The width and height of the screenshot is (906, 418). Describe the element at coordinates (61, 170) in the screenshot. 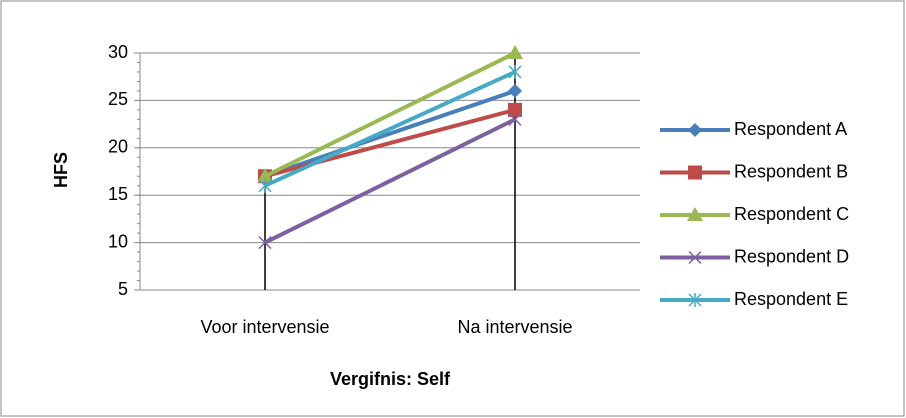

I see `y-axis-label: HFS` at that location.